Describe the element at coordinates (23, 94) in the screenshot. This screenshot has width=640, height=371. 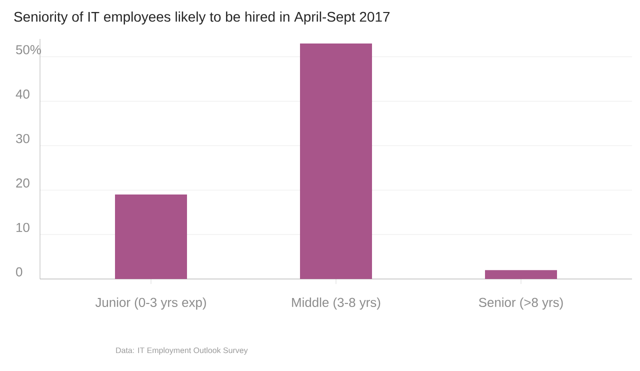
I see `y-tick-label: 40` at that location.